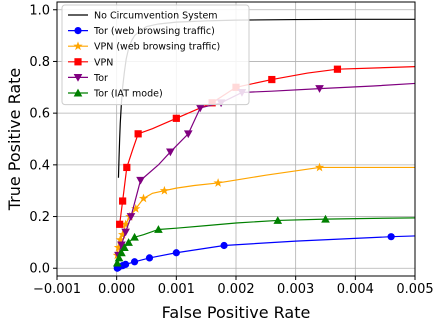  I want to click on x-tick-label: 0.004, so click(355, 289).